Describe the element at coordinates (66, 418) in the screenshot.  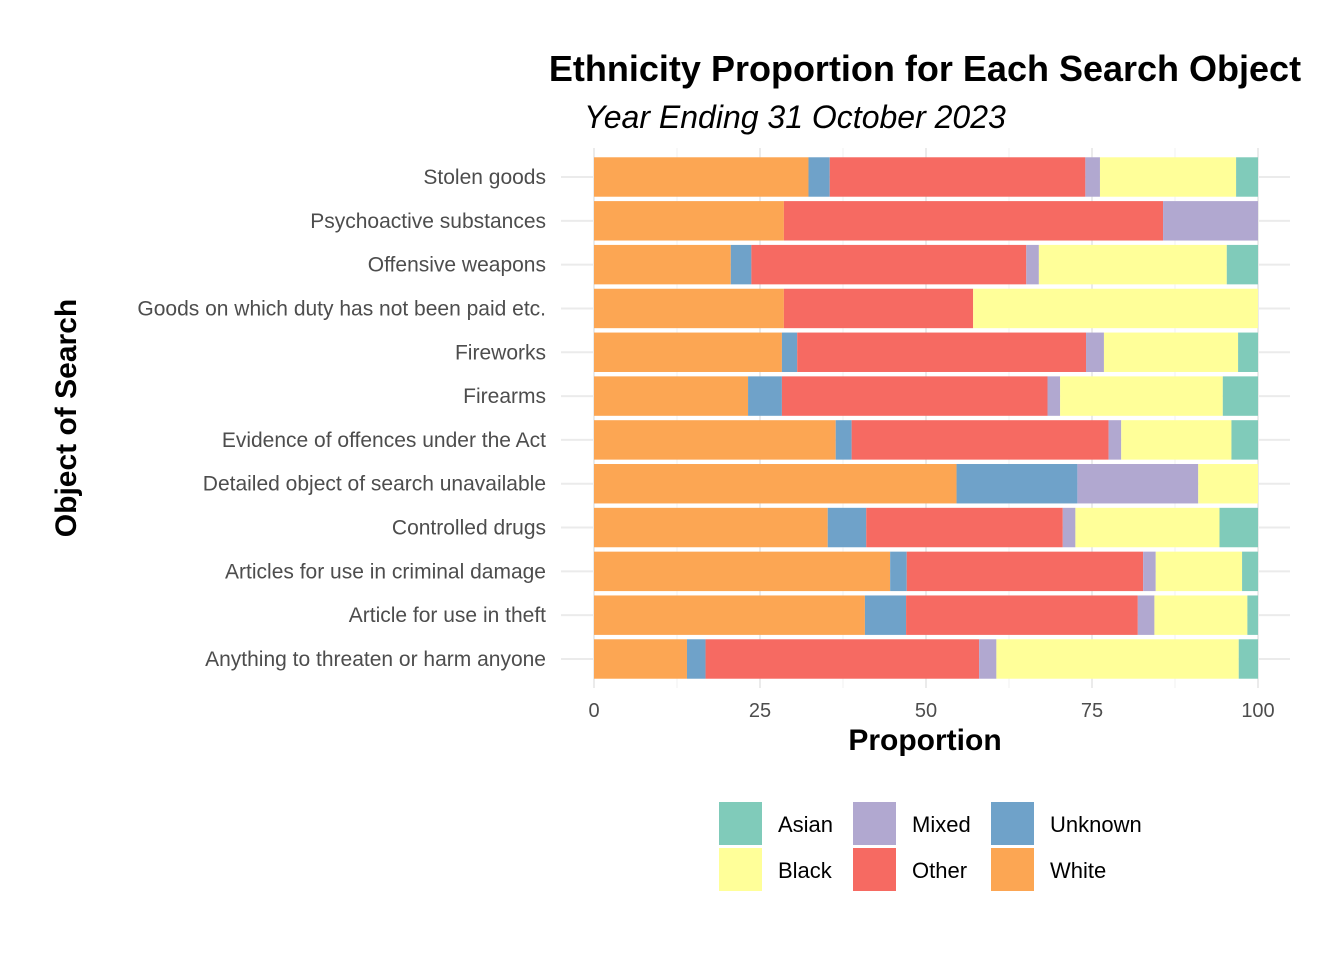
I see `y-axis-title: Object of Search` at that location.